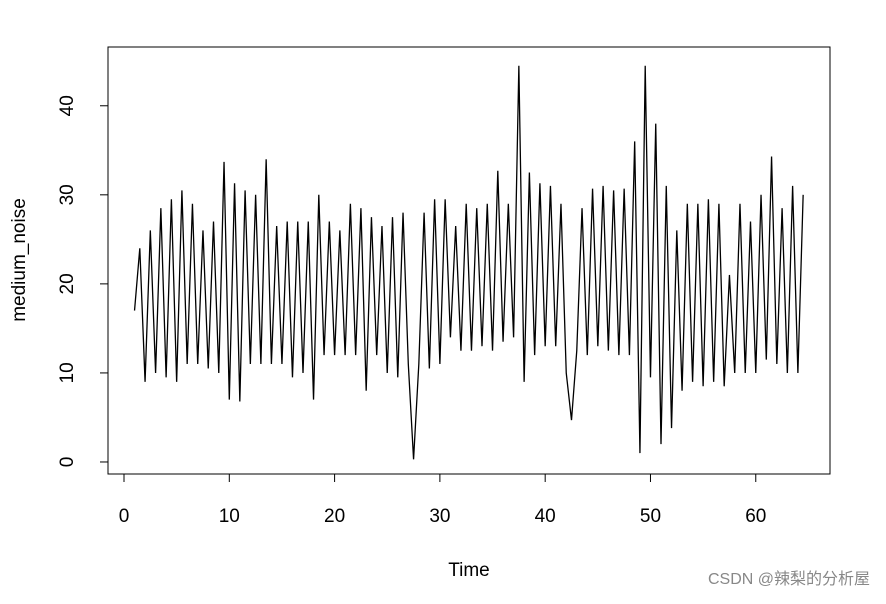 The width and height of the screenshot is (886, 604). I want to click on y-tick-label: 10, so click(67, 372).